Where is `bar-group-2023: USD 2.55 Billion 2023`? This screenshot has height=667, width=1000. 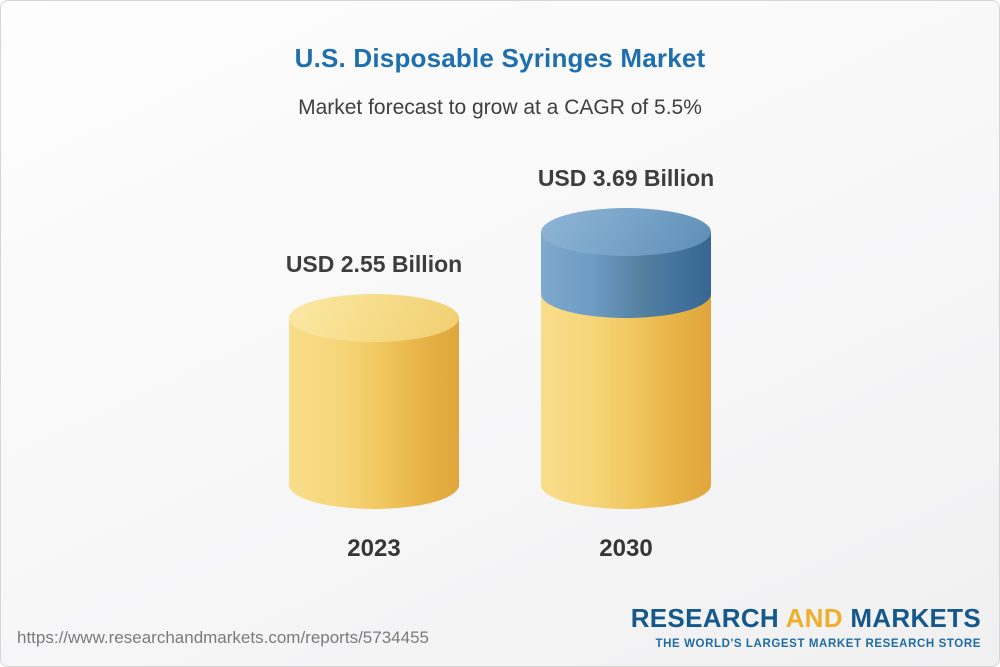 bar-group-2023: USD 2.55 Billion 2023 is located at coordinates (391, 407).